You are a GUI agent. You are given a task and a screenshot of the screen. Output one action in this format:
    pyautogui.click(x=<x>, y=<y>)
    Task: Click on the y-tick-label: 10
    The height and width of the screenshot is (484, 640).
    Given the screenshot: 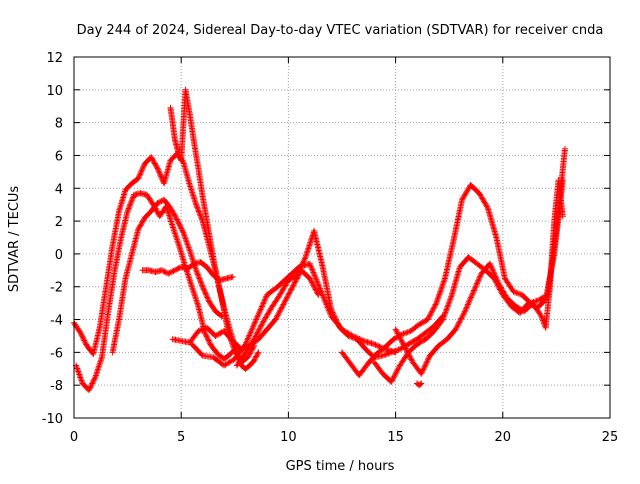 What is the action you would take?
    pyautogui.click(x=54, y=91)
    